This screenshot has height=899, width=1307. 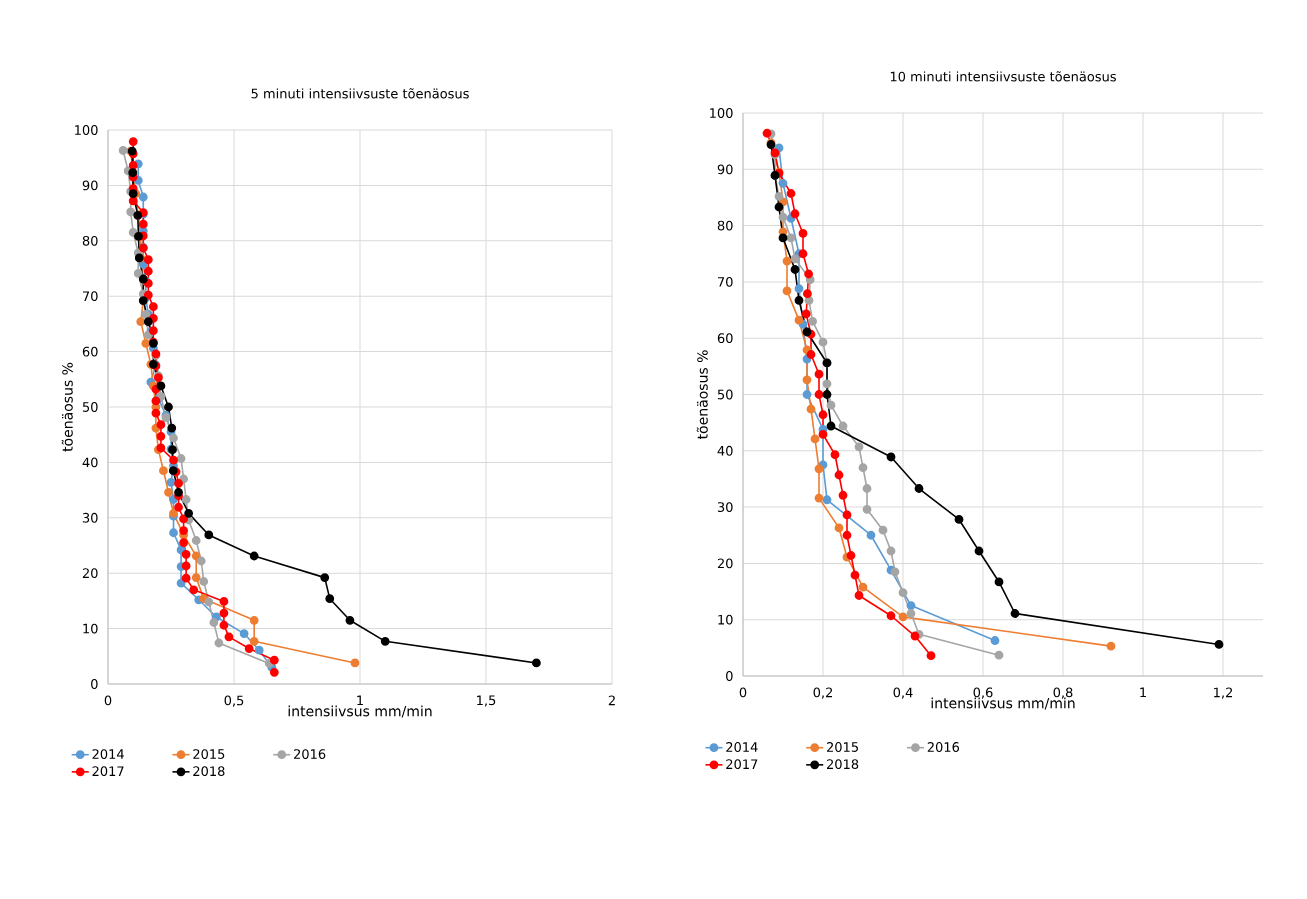 What do you see at coordinates (611, 700) in the screenshot?
I see `x-tick-label: 2` at bounding box center [611, 700].